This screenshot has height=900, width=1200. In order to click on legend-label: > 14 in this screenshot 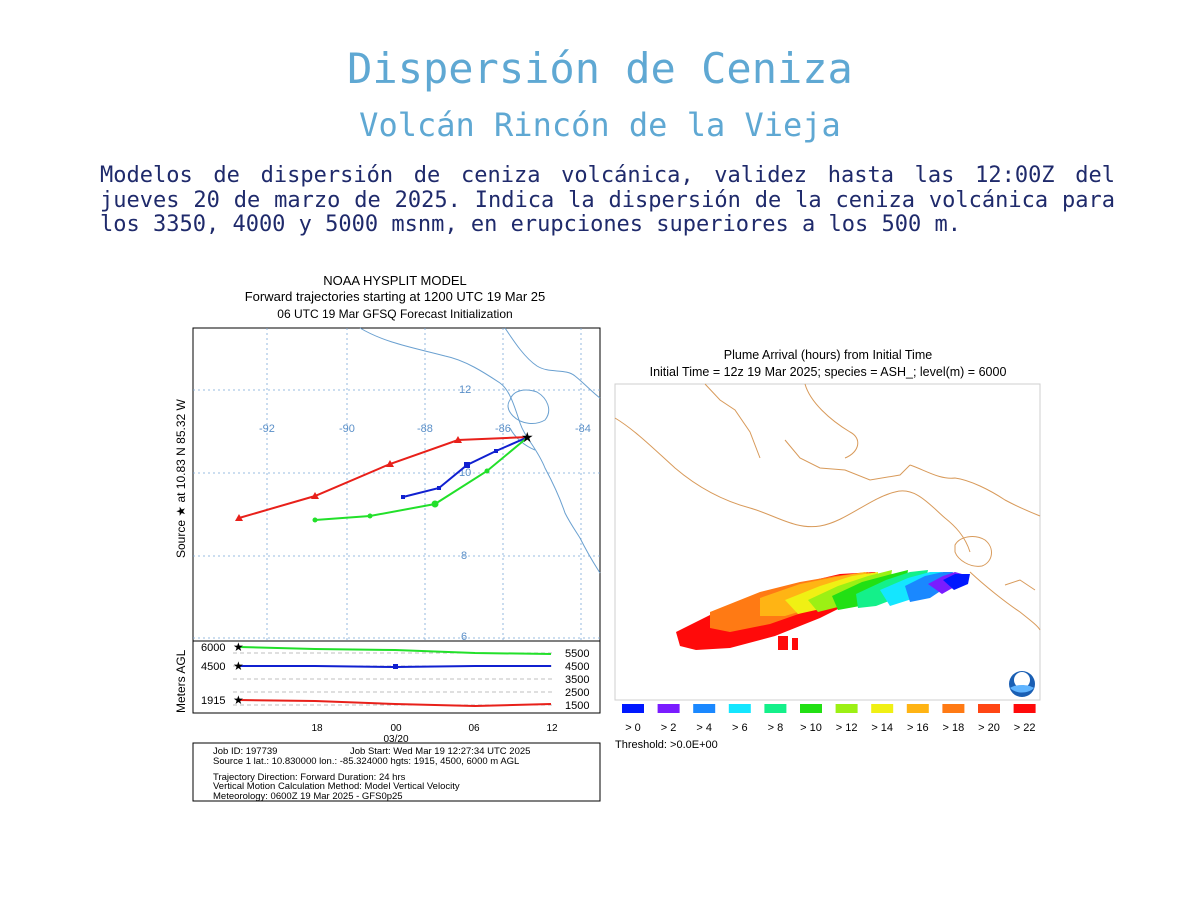, I will do `click(882, 728)`.